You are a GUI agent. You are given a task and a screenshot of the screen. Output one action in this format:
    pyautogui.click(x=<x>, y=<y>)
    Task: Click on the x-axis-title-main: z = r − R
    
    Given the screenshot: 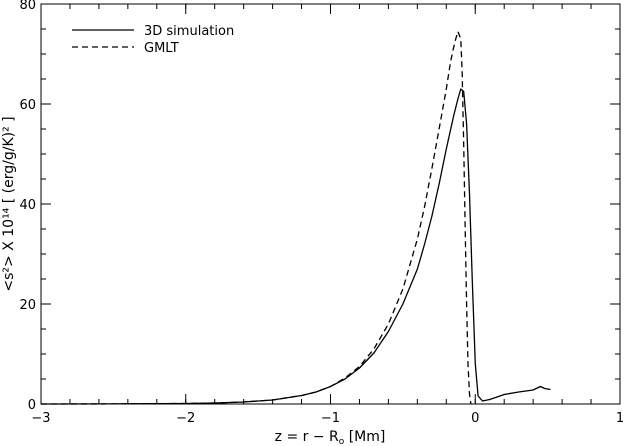 What is the action you would take?
    pyautogui.click(x=307, y=437)
    